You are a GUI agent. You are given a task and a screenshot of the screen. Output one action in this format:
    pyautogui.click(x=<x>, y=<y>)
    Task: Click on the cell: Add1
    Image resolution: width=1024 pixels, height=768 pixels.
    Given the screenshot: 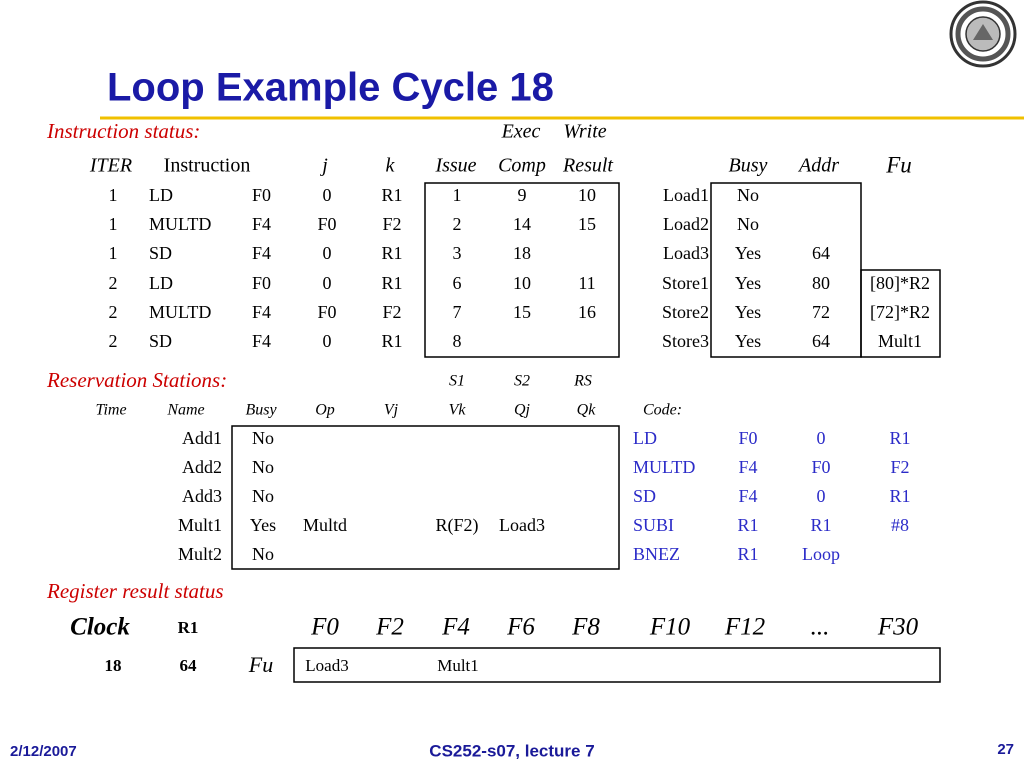 What is the action you would take?
    pyautogui.click(x=202, y=438)
    